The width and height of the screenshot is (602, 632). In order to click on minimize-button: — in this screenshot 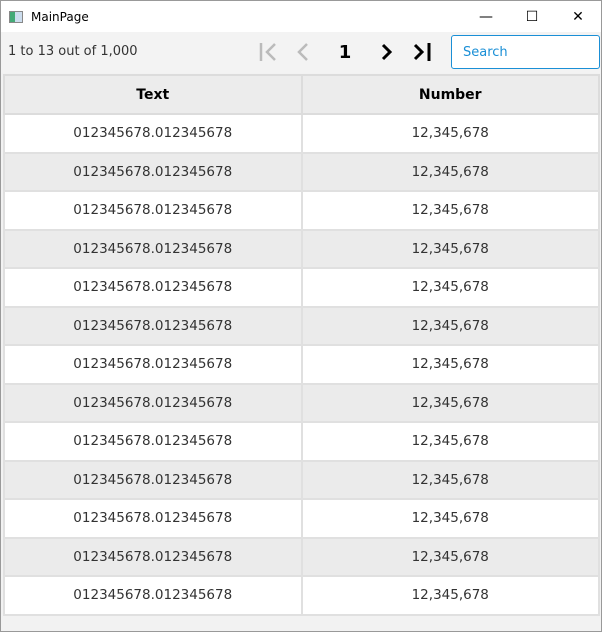, I will do `click(486, 16)`.